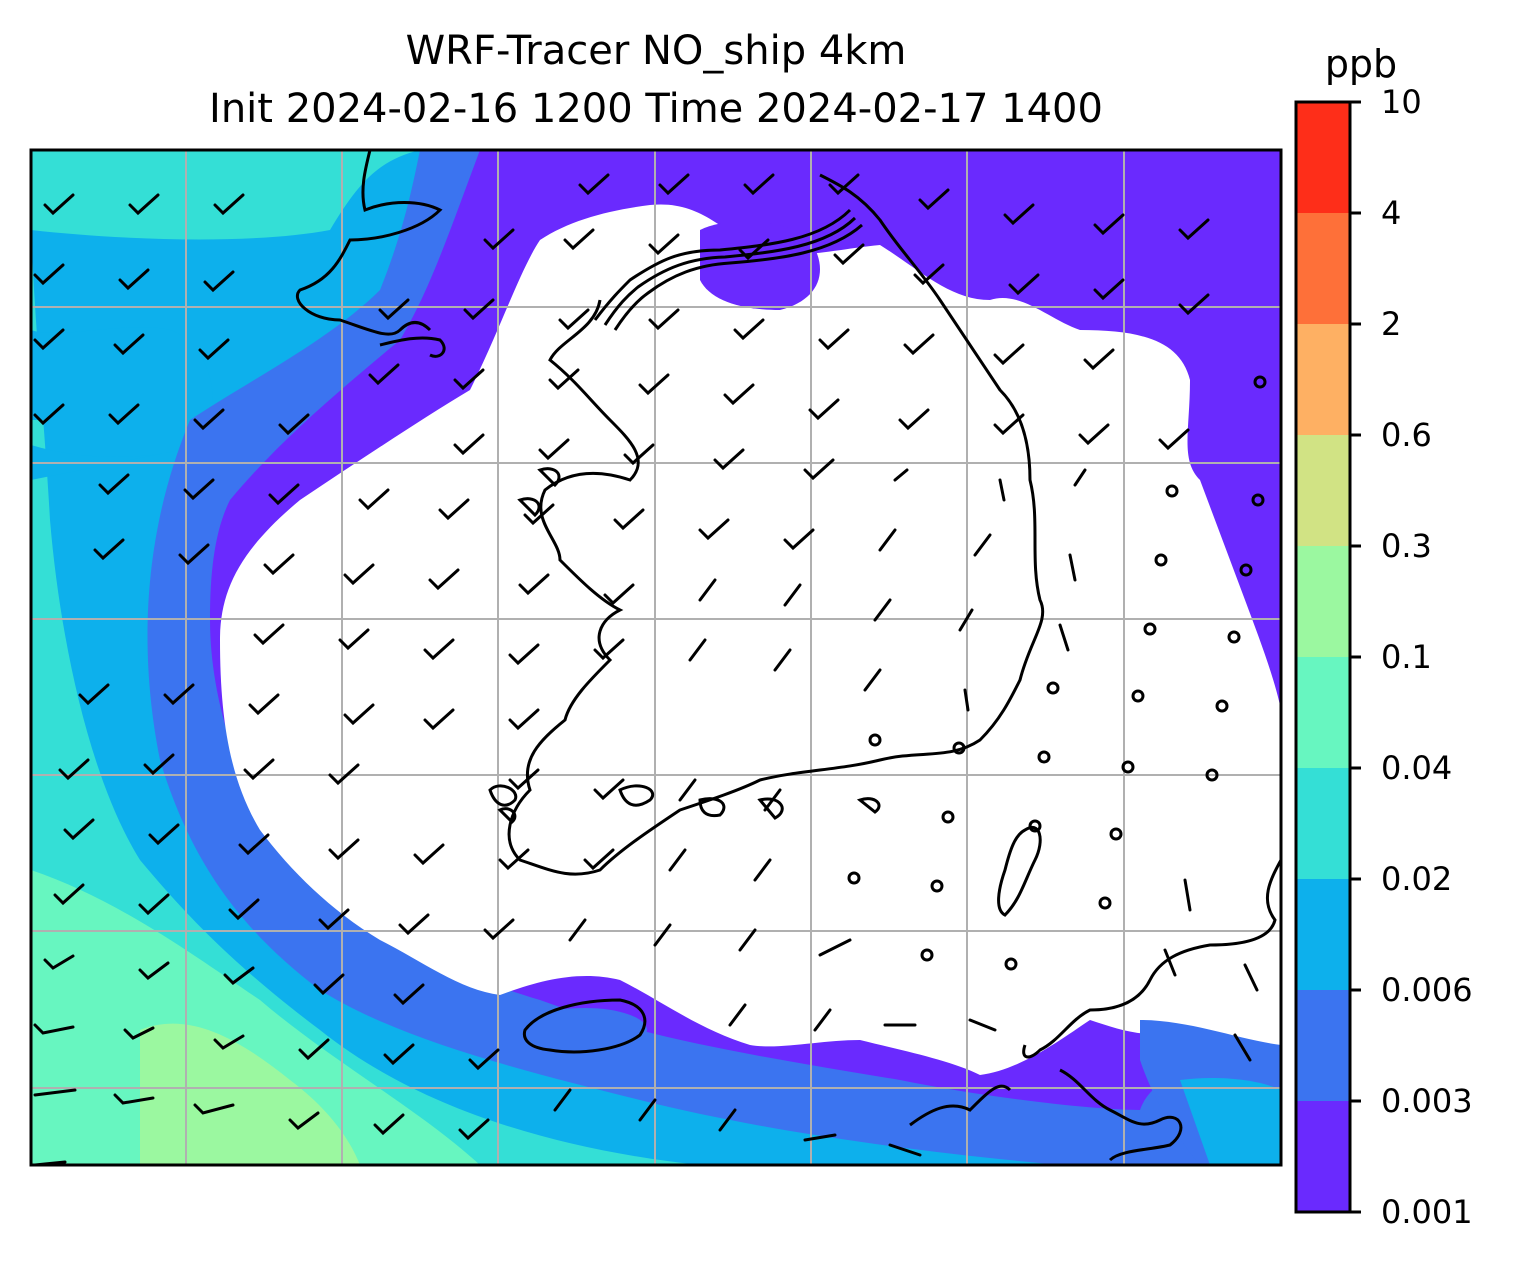 The height and width of the screenshot is (1267, 1528). What do you see at coordinates (122, 373) in the screenshot?
I see `field-level-0-006-b` at bounding box center [122, 373].